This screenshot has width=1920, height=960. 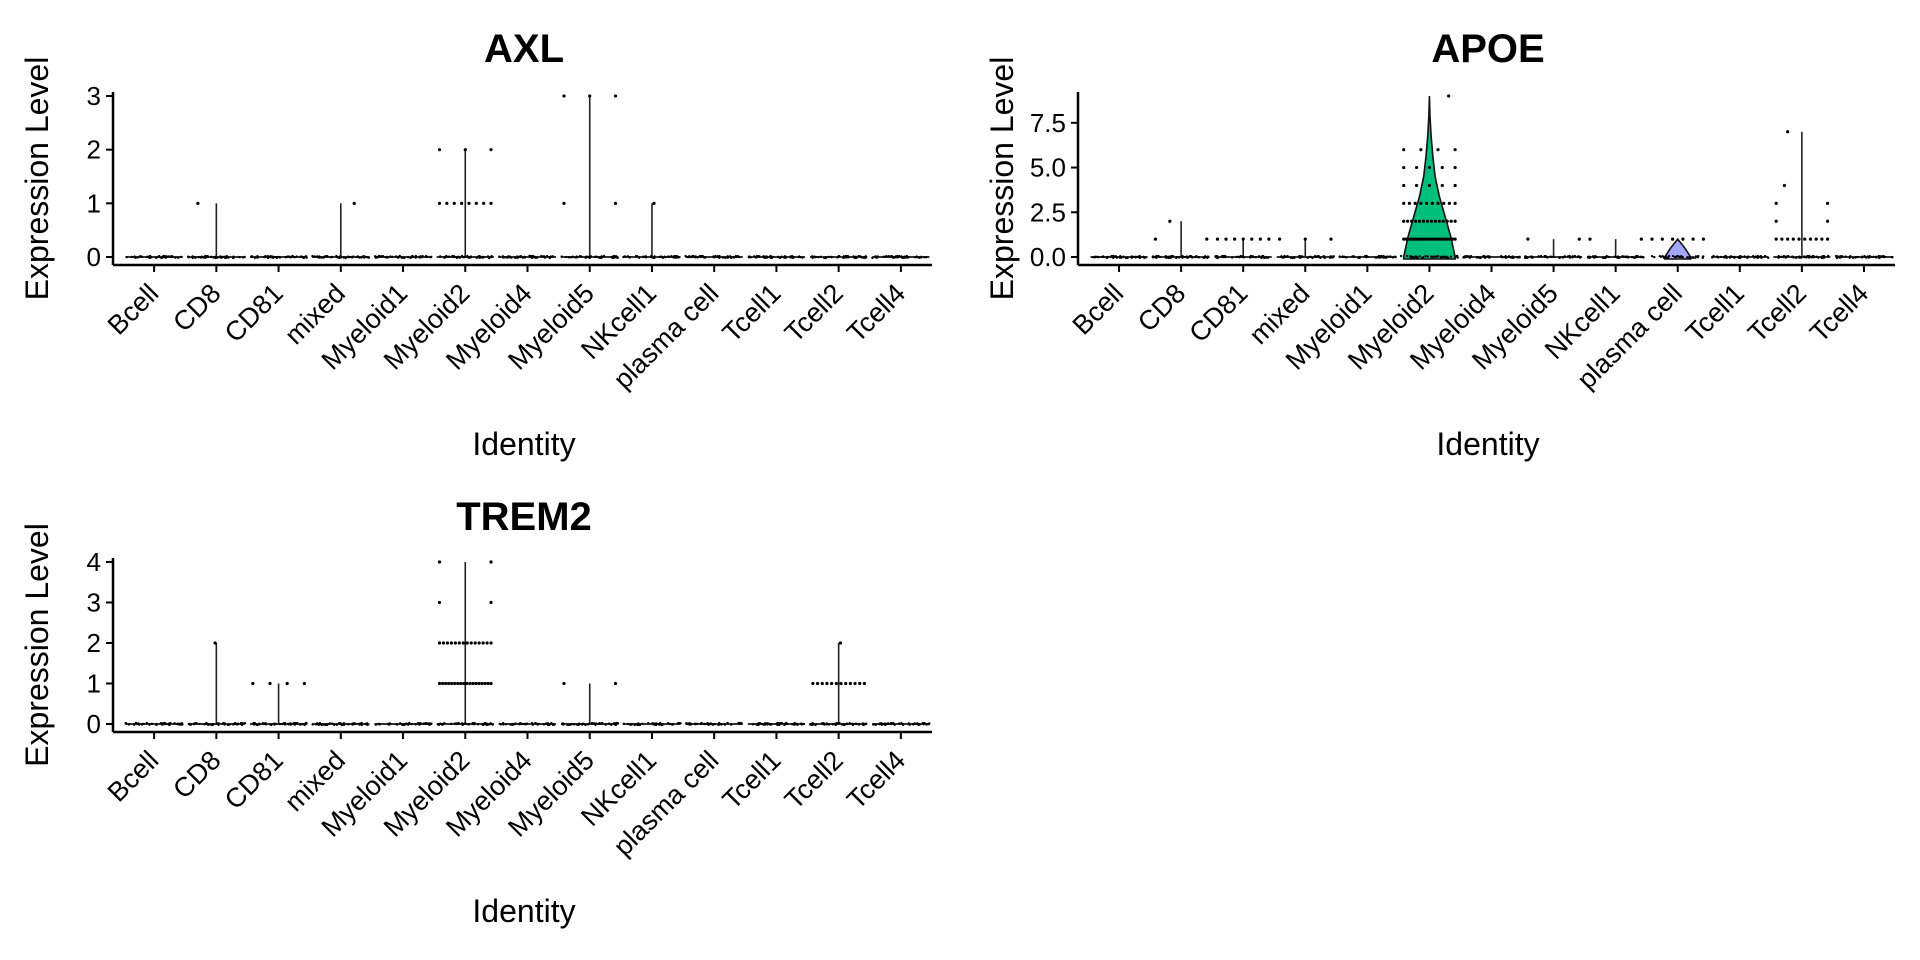 What do you see at coordinates (254, 313) in the screenshot?
I see `x-tick-label: CD81` at bounding box center [254, 313].